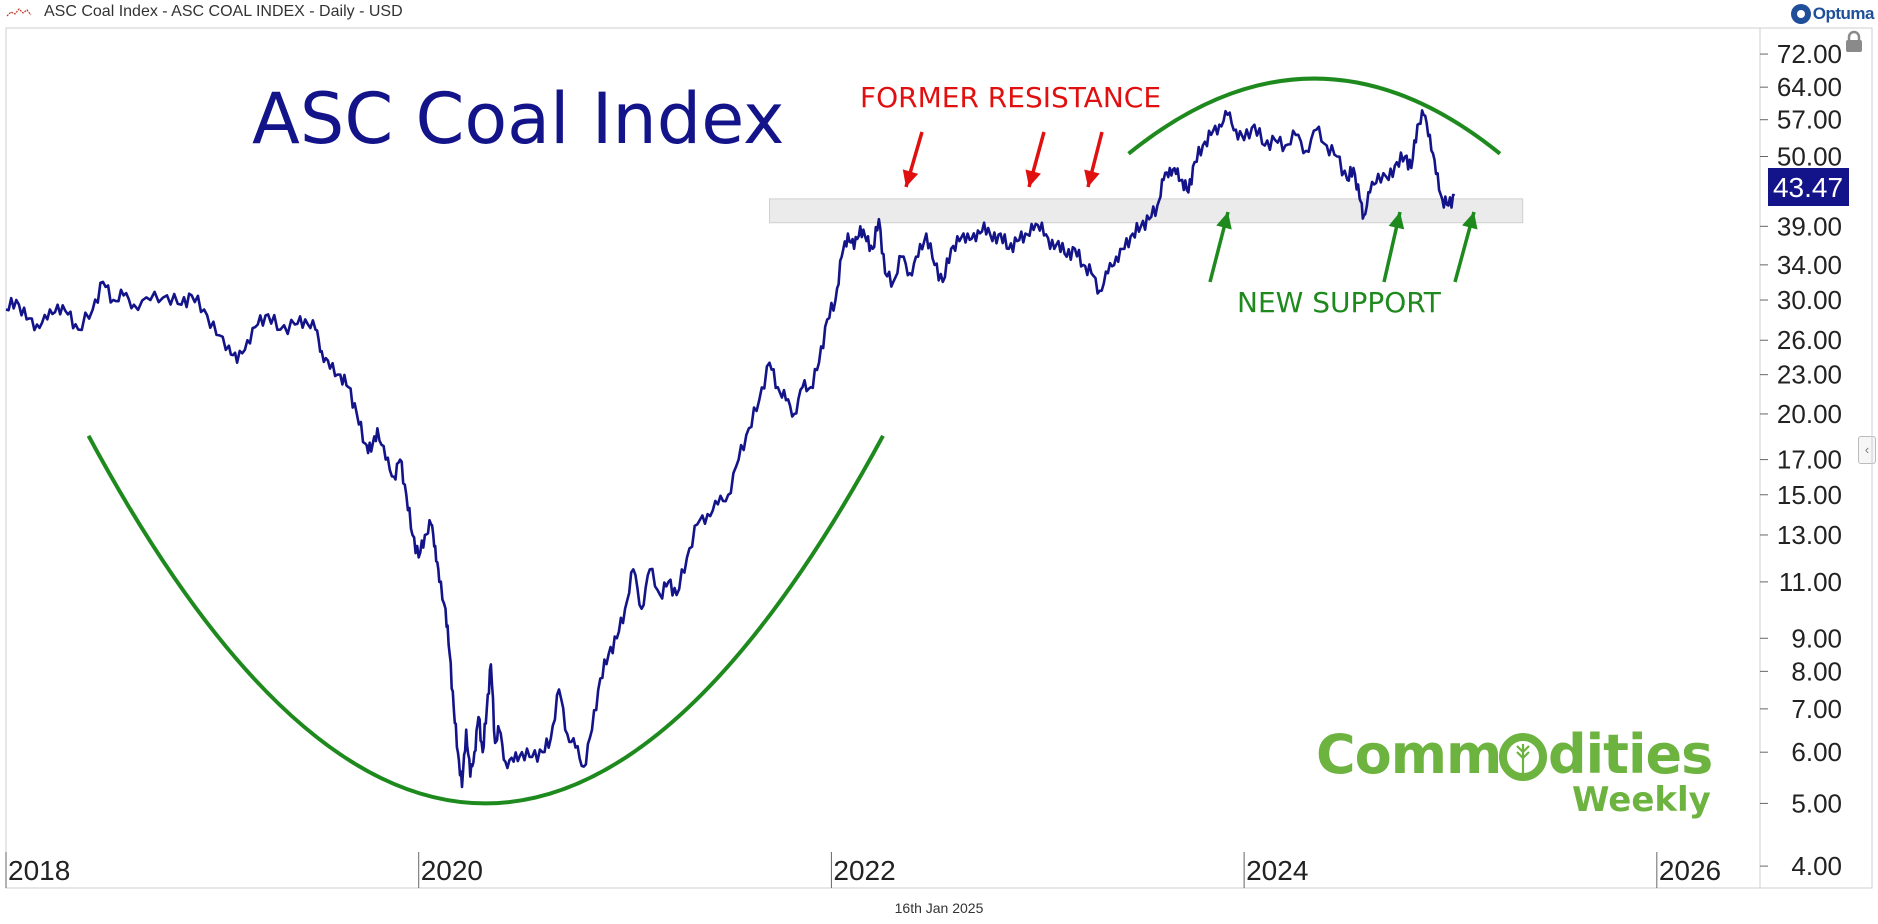 This screenshot has height=924, width=1878. I want to click on x-tick-label: 2024, so click(1277, 870).